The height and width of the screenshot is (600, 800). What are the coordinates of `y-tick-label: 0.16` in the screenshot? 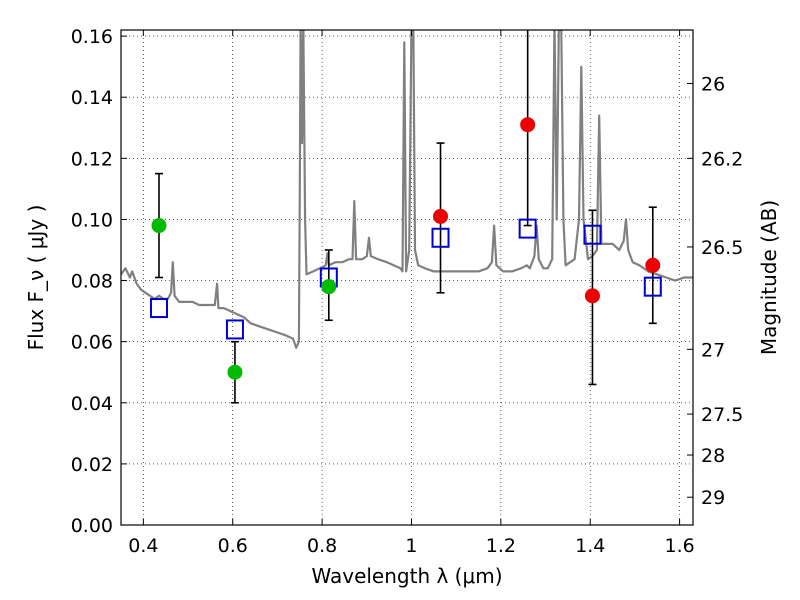 It's located at (92, 37).